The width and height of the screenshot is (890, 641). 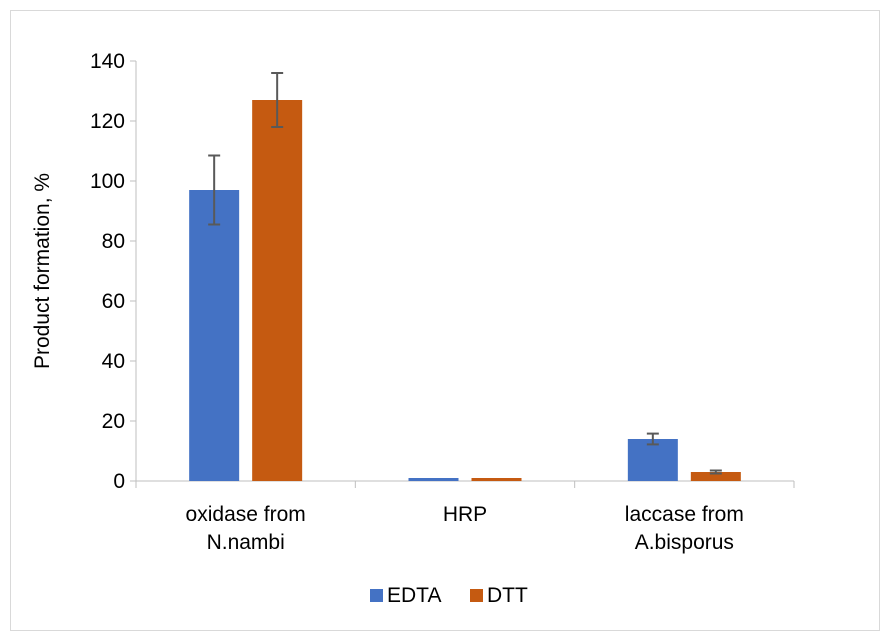 I want to click on y-tick-label: 140, so click(x=107, y=61).